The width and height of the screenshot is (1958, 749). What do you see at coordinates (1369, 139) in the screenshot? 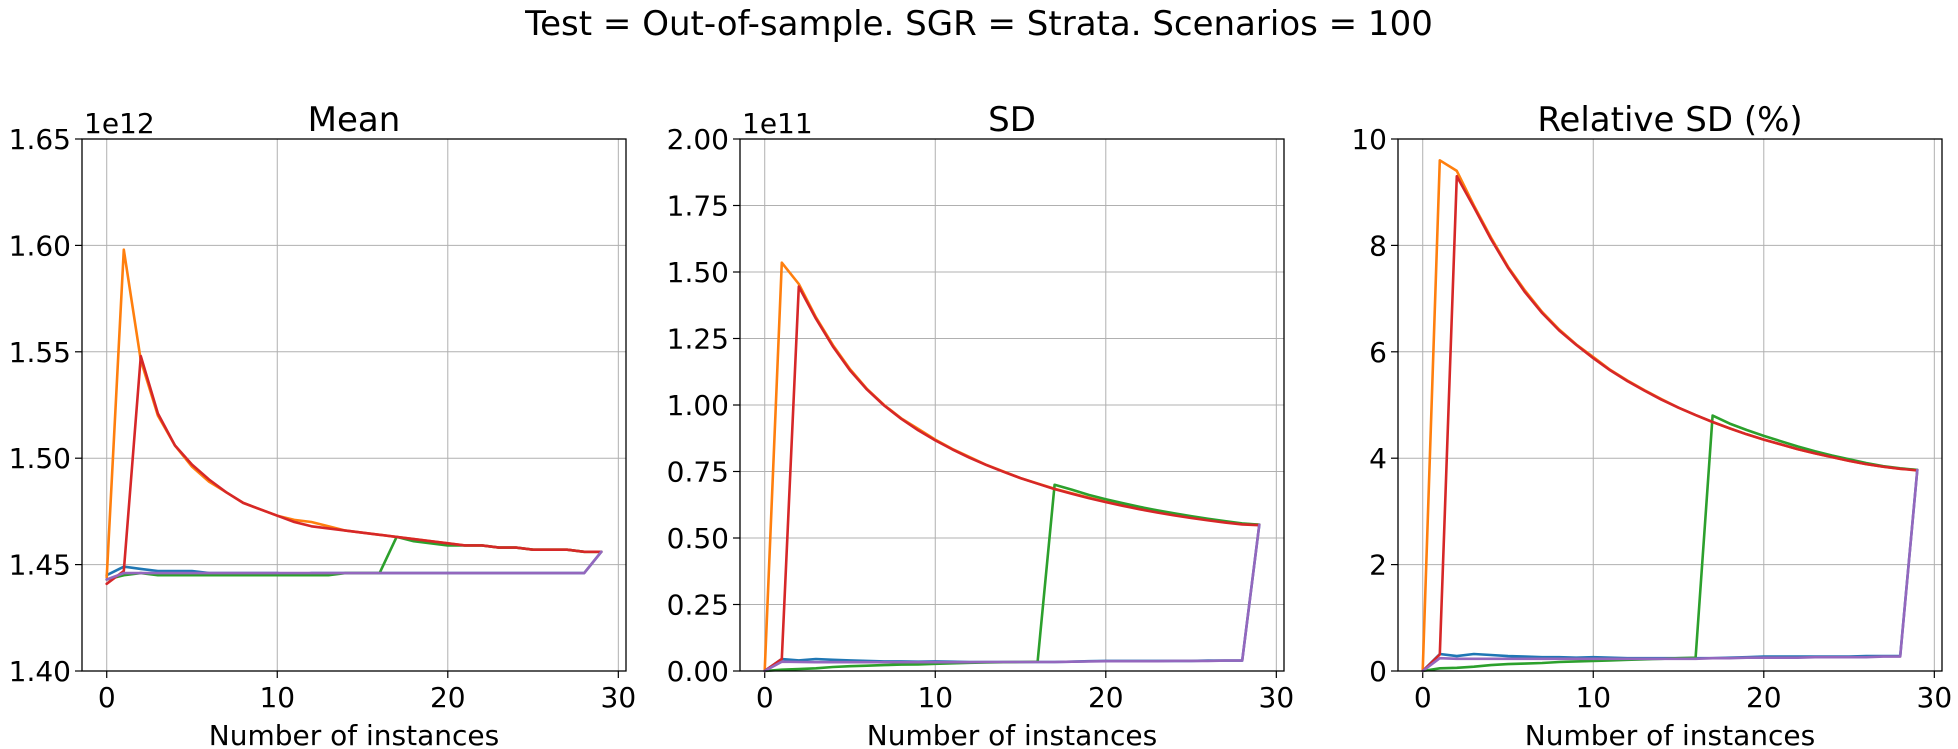
I see `y-tick-label: 10` at bounding box center [1369, 139].